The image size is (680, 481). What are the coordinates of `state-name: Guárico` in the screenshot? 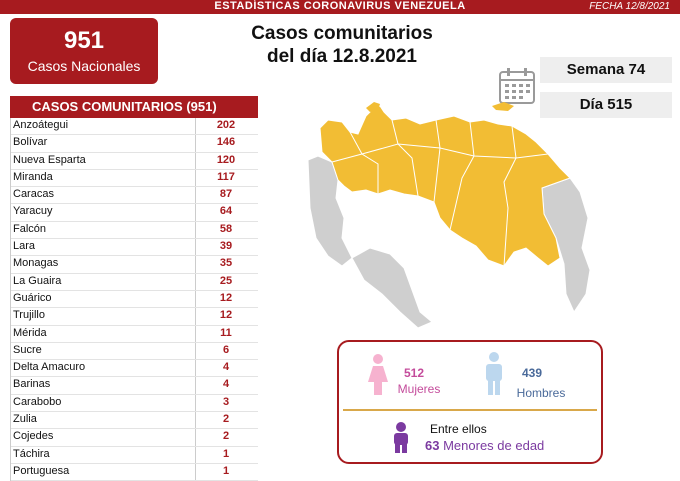 It's located at (32, 297).